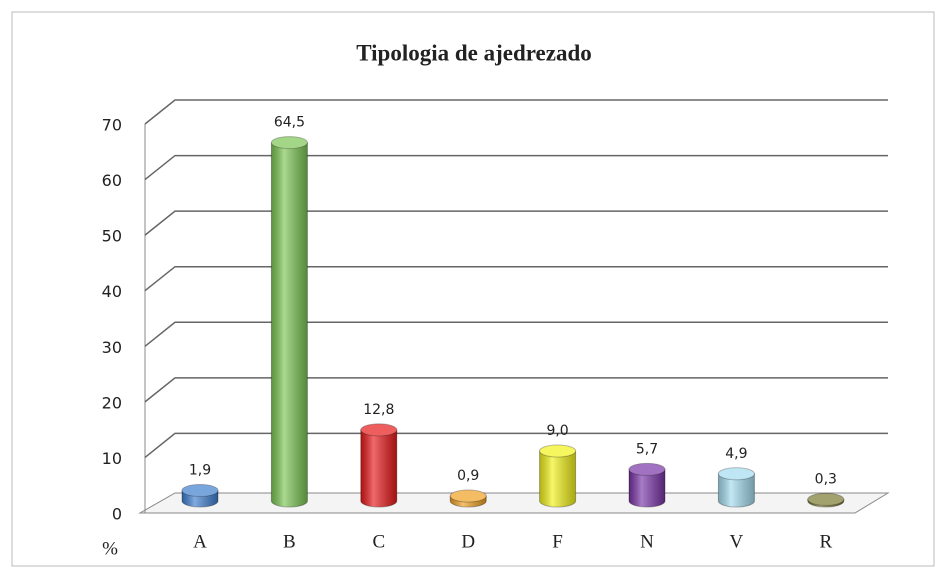  Describe the element at coordinates (557, 431) in the screenshot. I see `value-label: 9,0` at that location.